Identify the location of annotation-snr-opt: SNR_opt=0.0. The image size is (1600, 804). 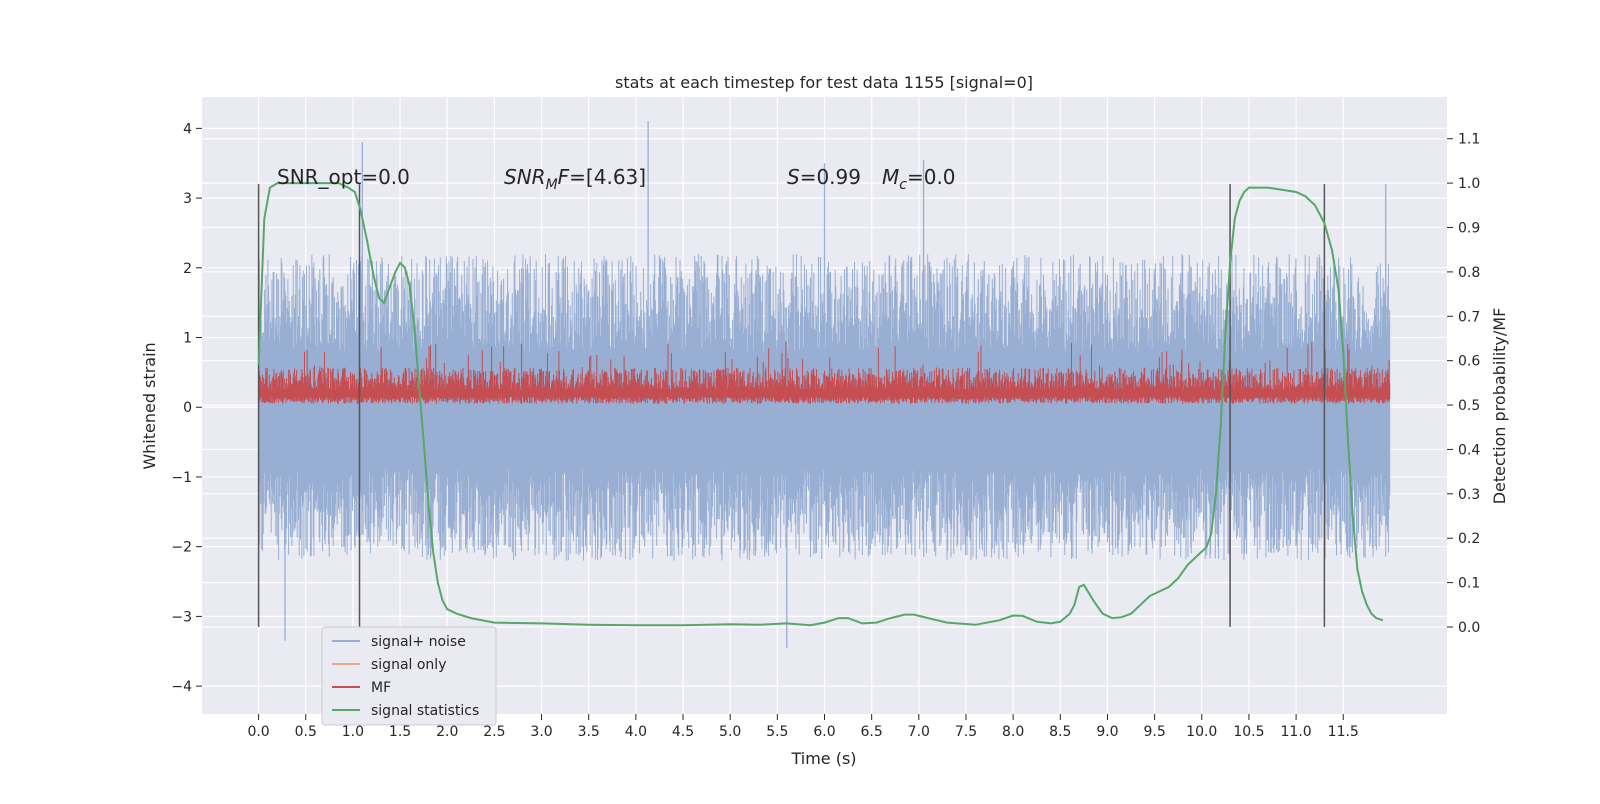
(343, 177).